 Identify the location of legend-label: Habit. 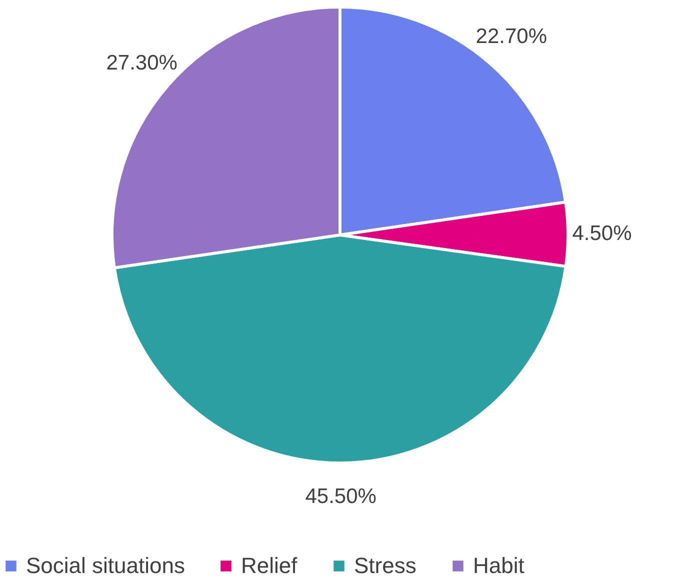
(498, 565).